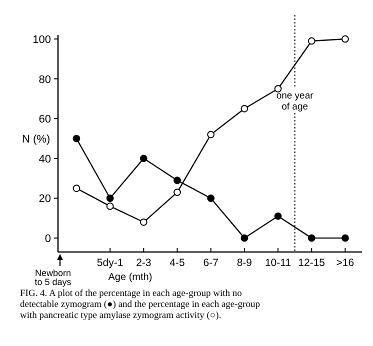 The height and width of the screenshot is (346, 373). Describe the element at coordinates (44, 199) in the screenshot. I see `y-tick-label: 20` at that location.